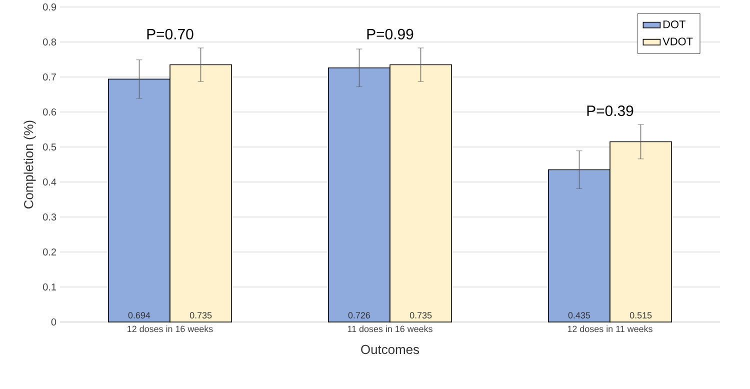 Image resolution: width=750 pixels, height=389 pixels. What do you see at coordinates (390, 349) in the screenshot?
I see `x-axis-title: Outcomes` at bounding box center [390, 349].